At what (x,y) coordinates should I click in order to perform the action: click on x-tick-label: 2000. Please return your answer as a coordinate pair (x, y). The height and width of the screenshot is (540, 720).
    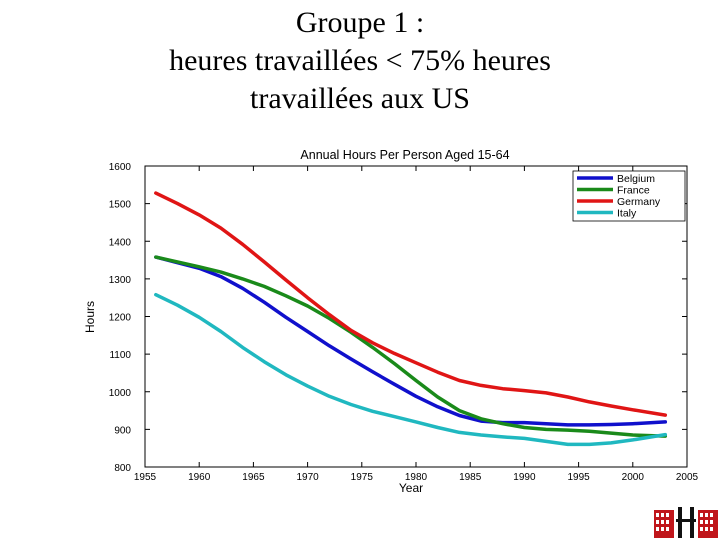
    Looking at the image, I should click on (633, 477).